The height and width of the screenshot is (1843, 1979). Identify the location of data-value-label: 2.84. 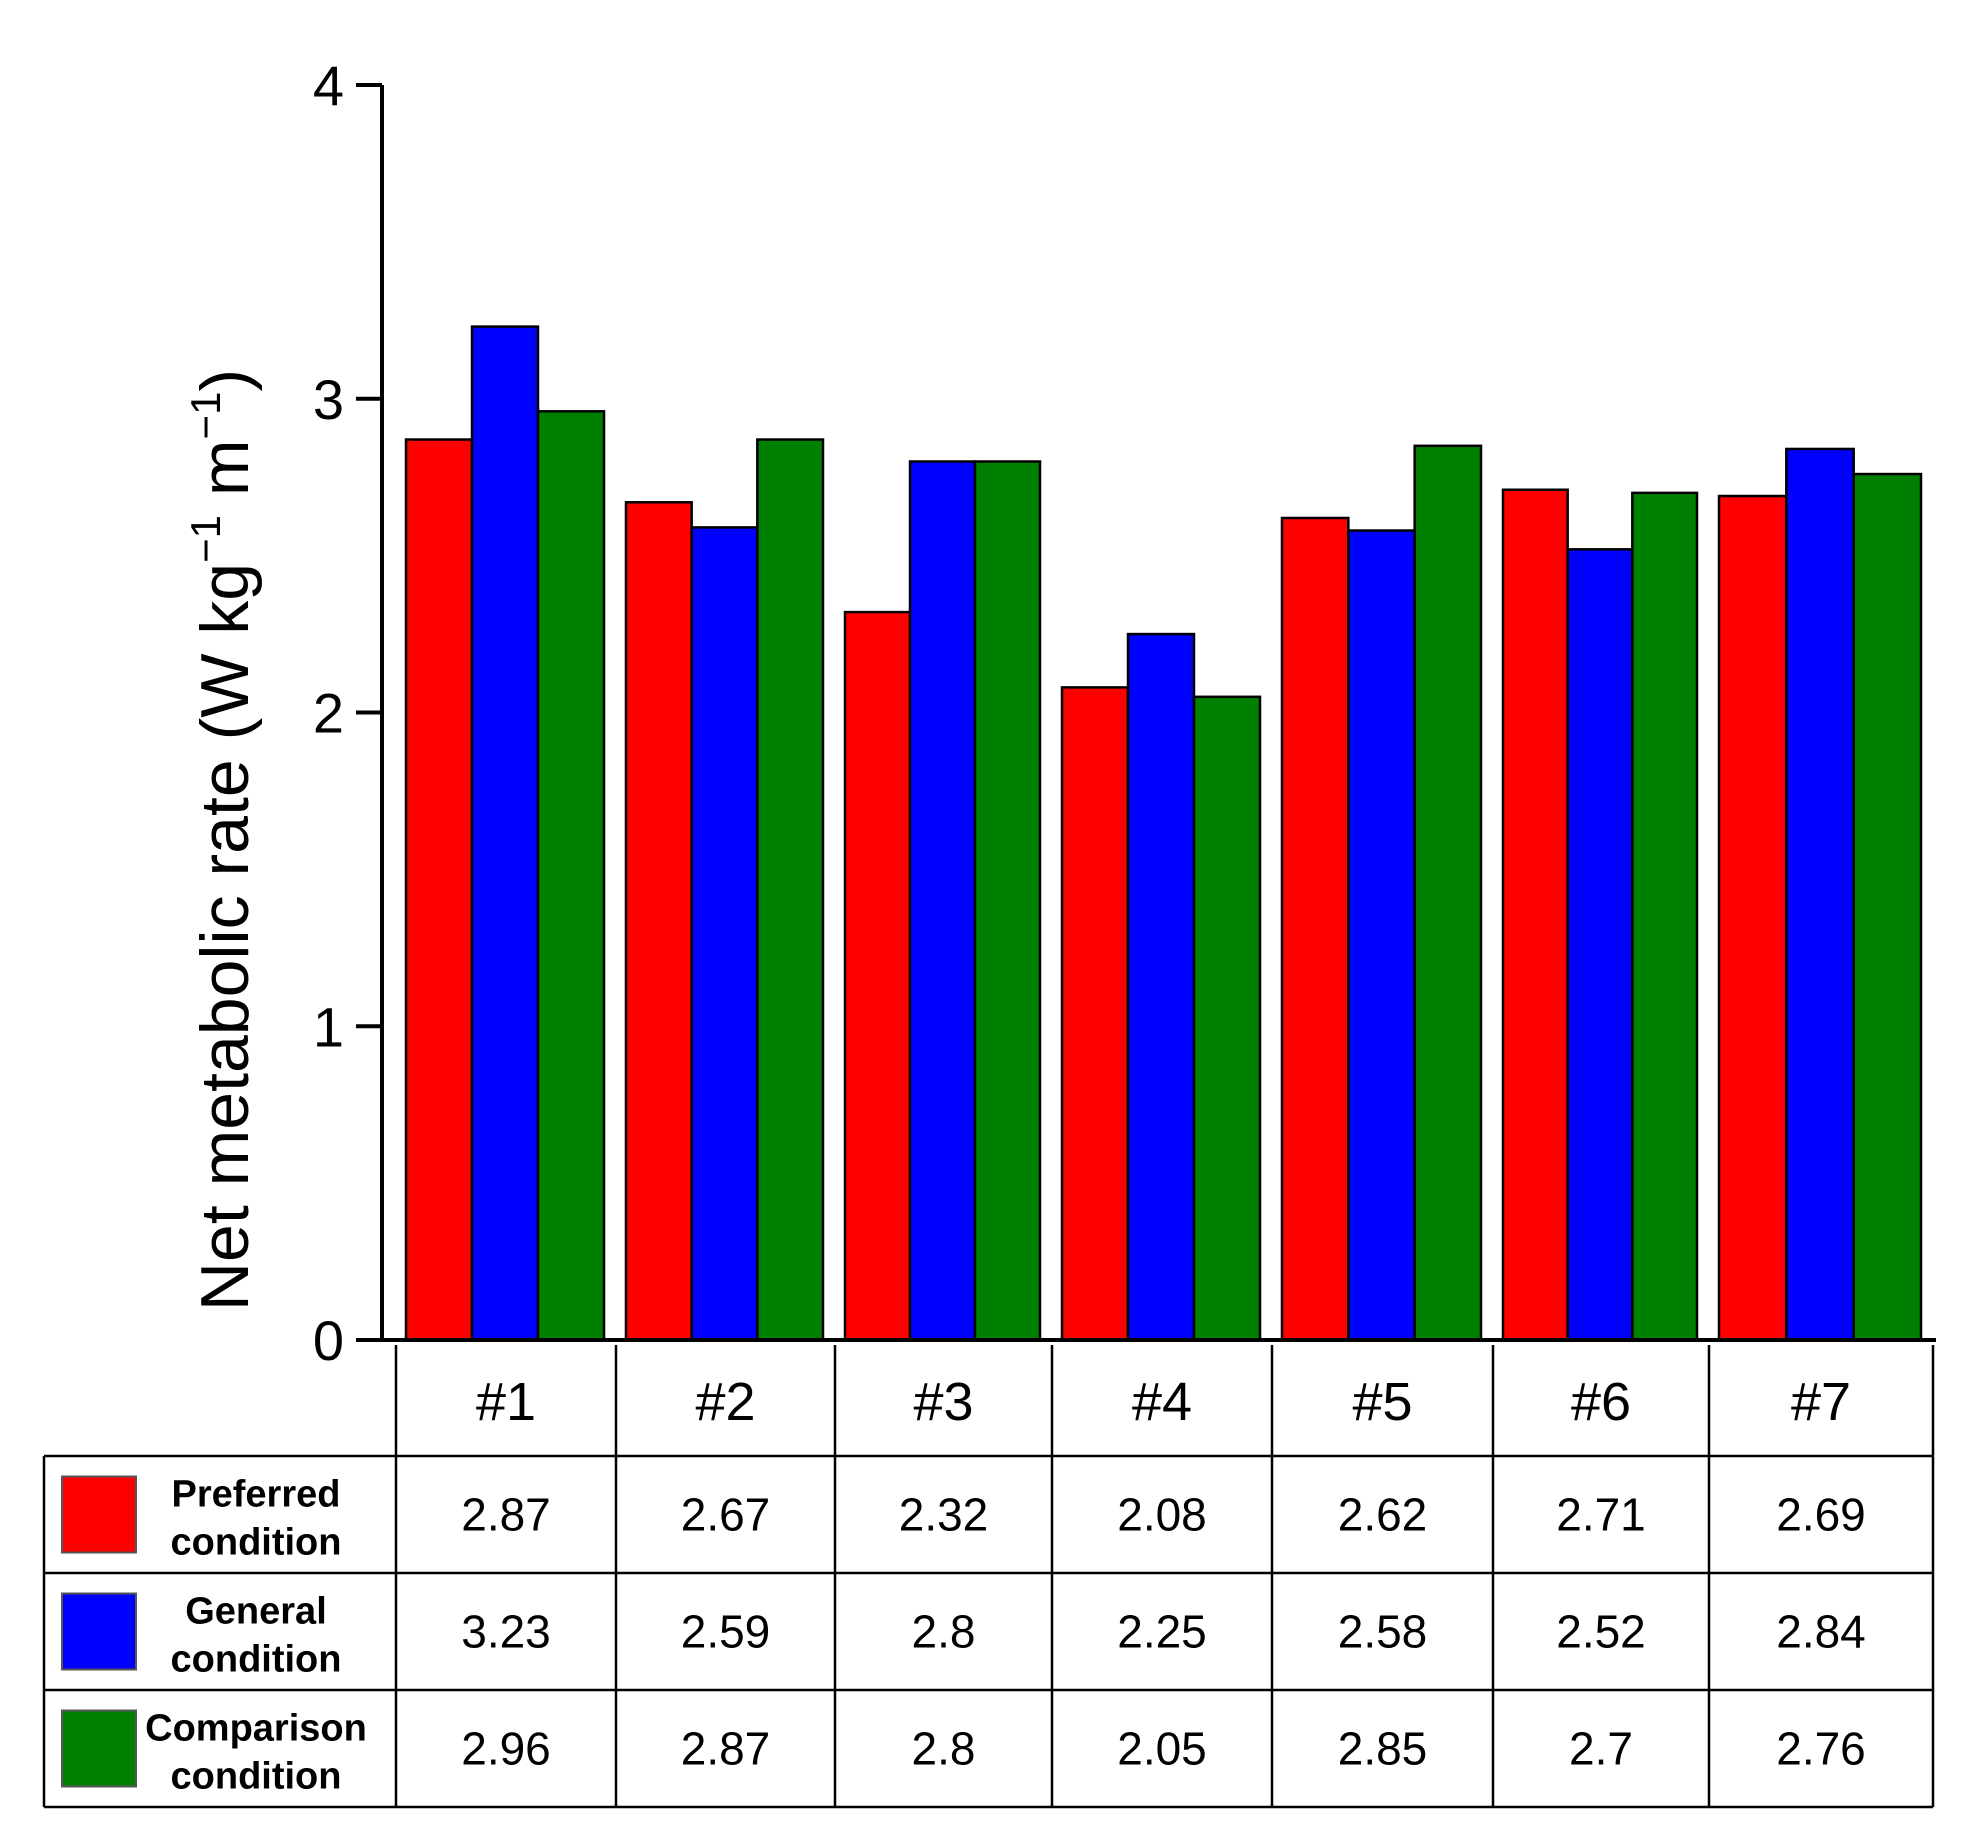
(1821, 1632).